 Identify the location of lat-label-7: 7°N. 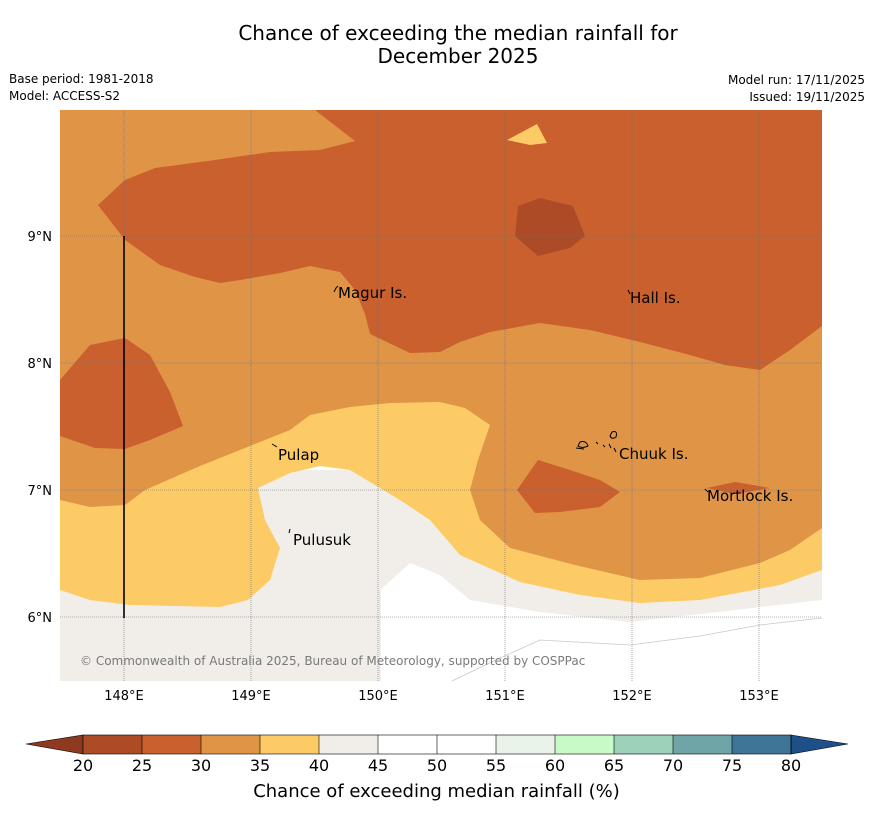
(40, 491).